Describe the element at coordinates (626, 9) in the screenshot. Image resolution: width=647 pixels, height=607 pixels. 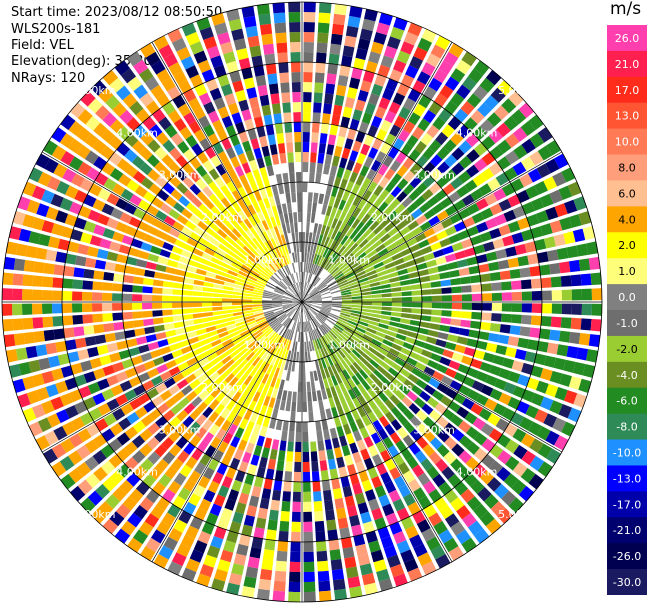
I see `colorbar-unit-label: m/s` at that location.